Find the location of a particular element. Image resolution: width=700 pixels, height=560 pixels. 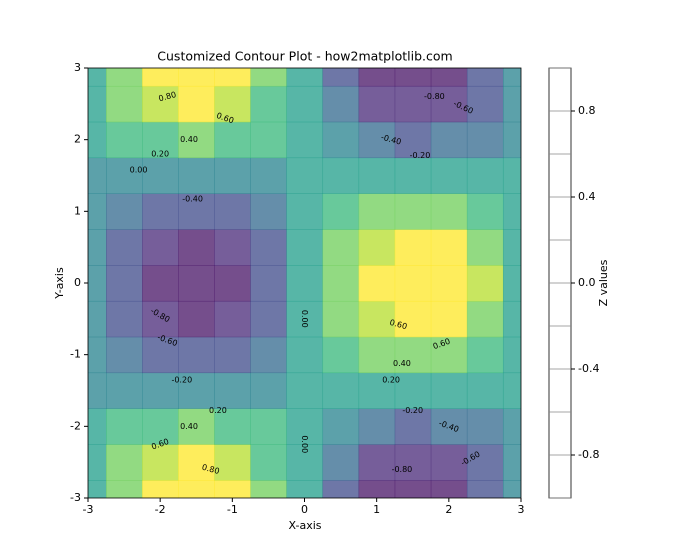

x-tick-label: -2 is located at coordinates (160, 509).